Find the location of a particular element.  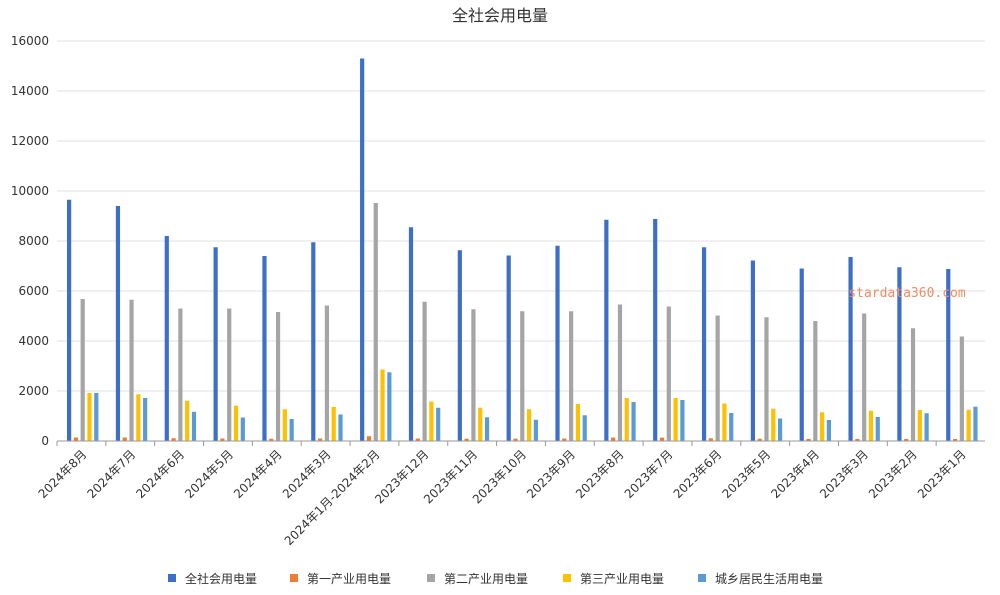

legend-item: 第三产业用电量 is located at coordinates (613, 579).